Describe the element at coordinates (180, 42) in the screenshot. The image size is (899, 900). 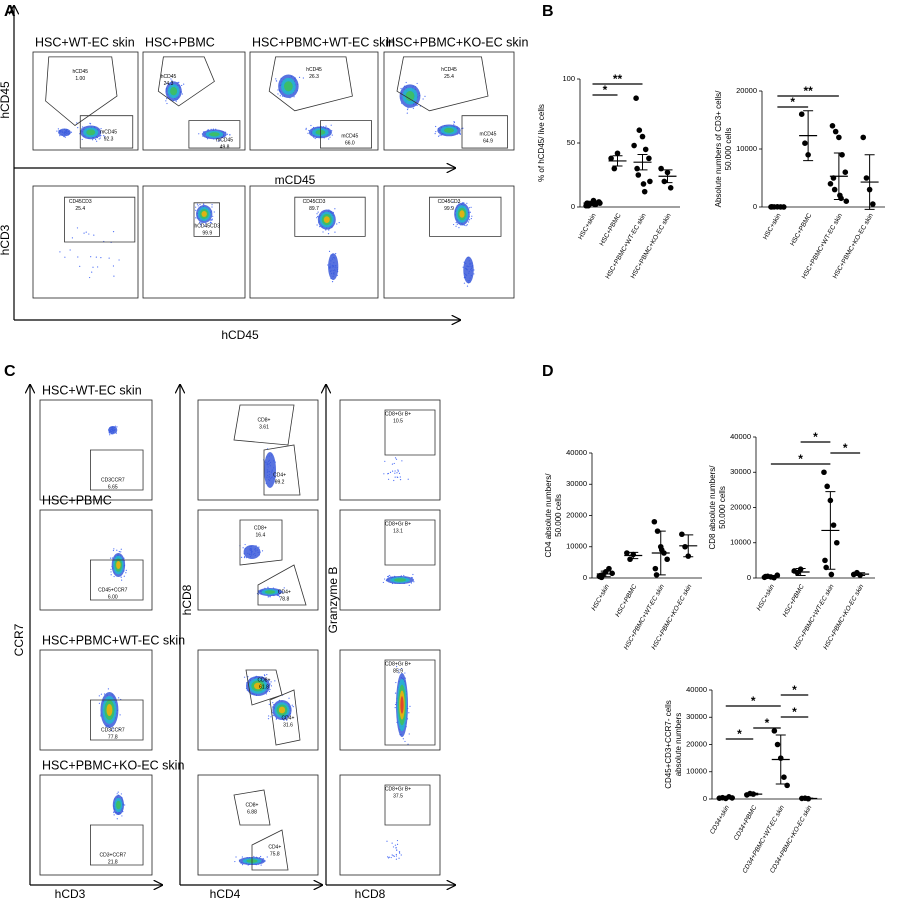
I see `plot-title: HSC+PBMC` at that location.